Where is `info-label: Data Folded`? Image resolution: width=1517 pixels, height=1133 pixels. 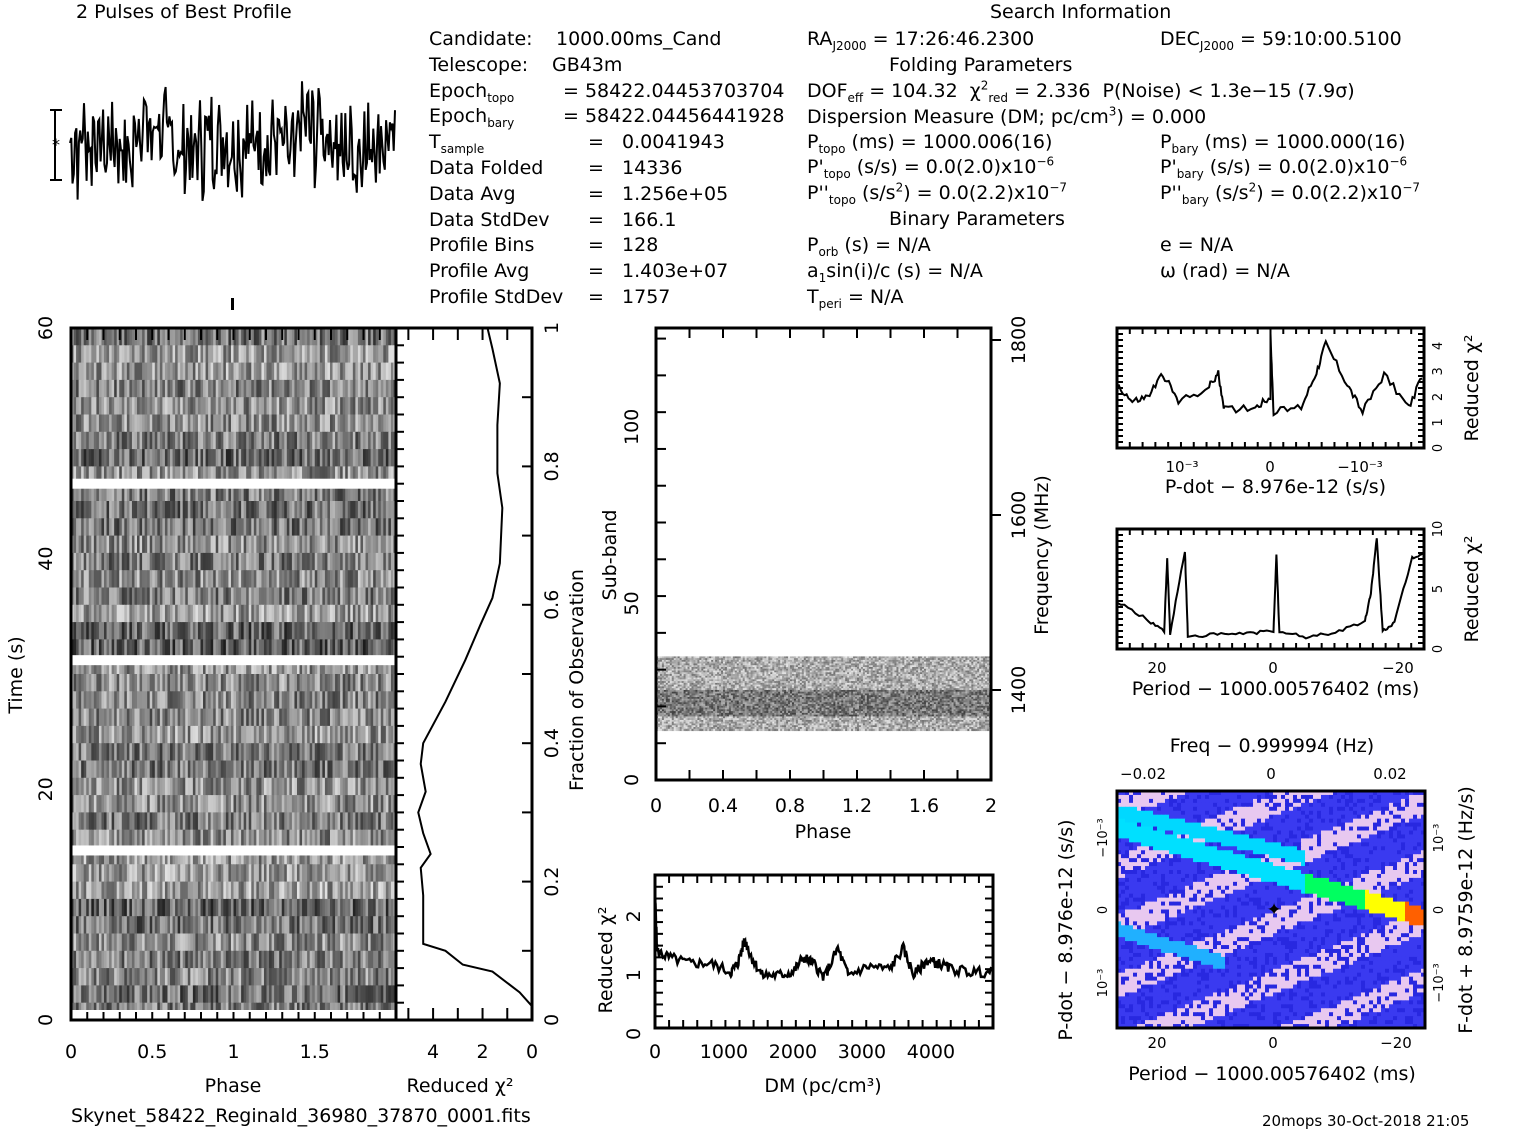 info-label: Data Folded is located at coordinates (486, 168).